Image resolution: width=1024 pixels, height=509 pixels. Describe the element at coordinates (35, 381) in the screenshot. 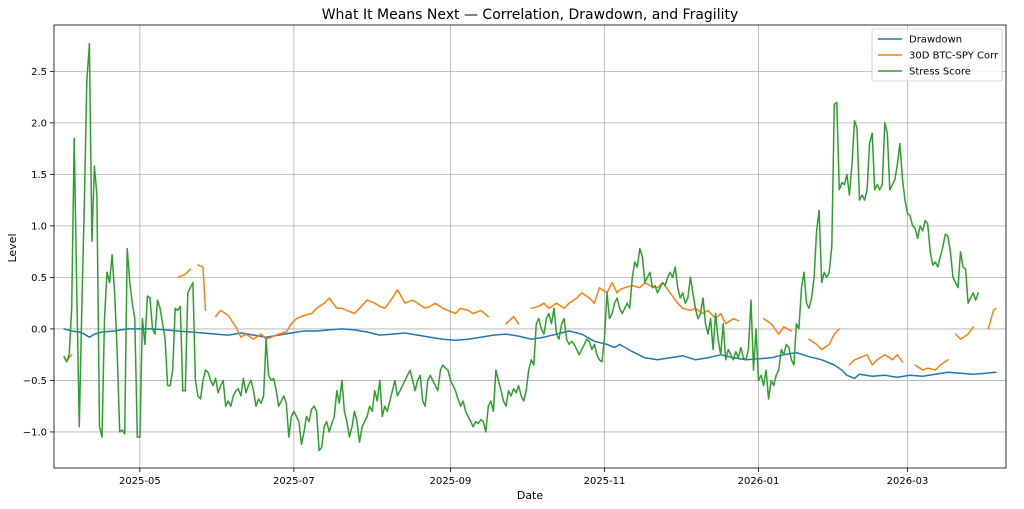

I see `y-tick-label: −0.5` at that location.